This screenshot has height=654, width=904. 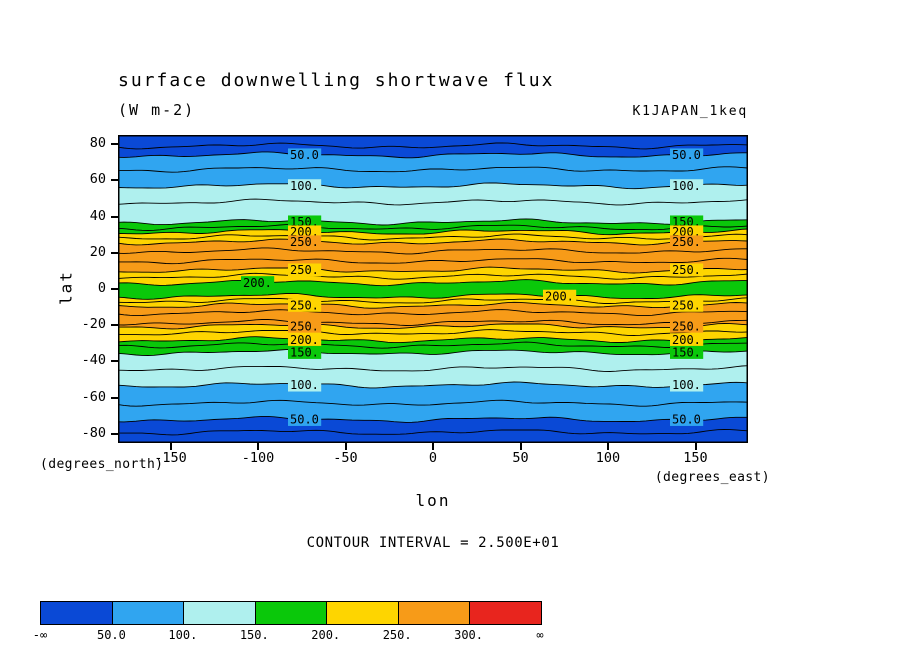 I want to click on x-tick-label: 150, so click(x=695, y=458).